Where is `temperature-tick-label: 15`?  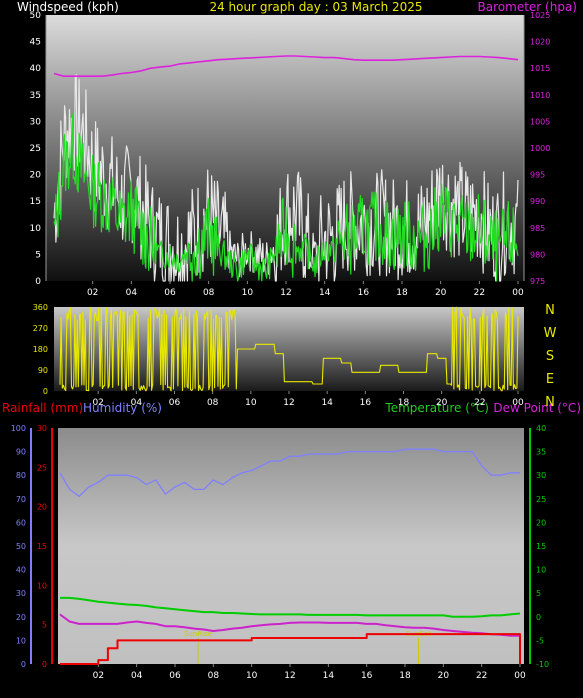
temperature-tick-label: 15 is located at coordinates (541, 546).